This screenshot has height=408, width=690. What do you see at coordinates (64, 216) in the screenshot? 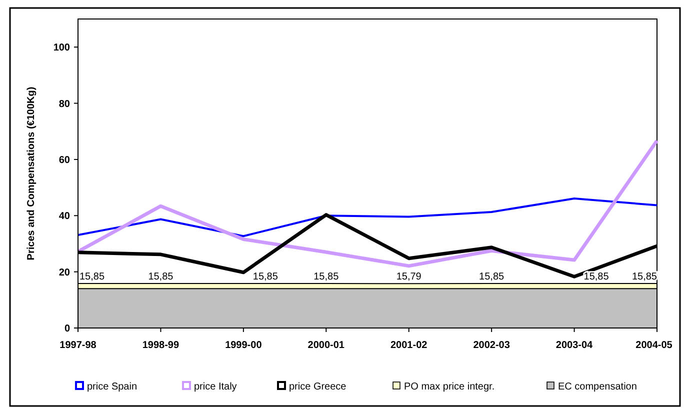
I see `y-tick-label: 40` at bounding box center [64, 216].